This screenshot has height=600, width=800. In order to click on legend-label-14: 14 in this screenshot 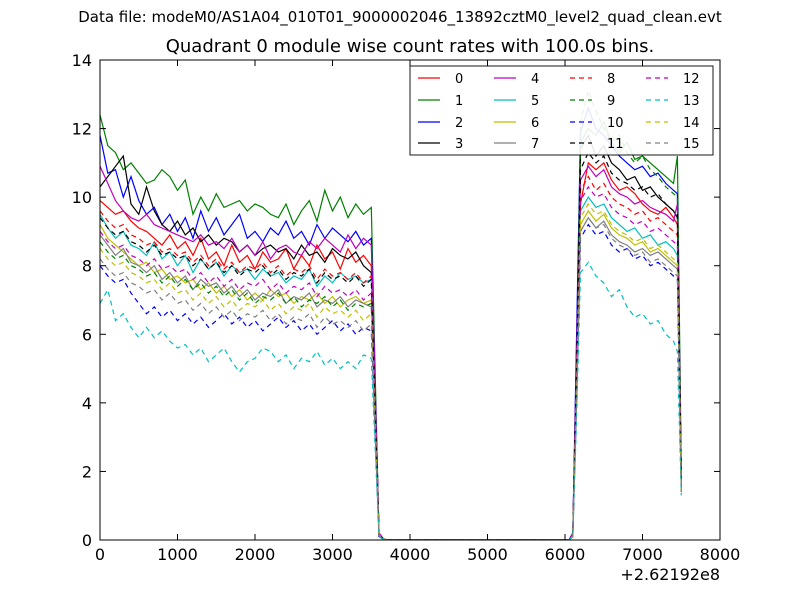, I will do `click(691, 123)`.